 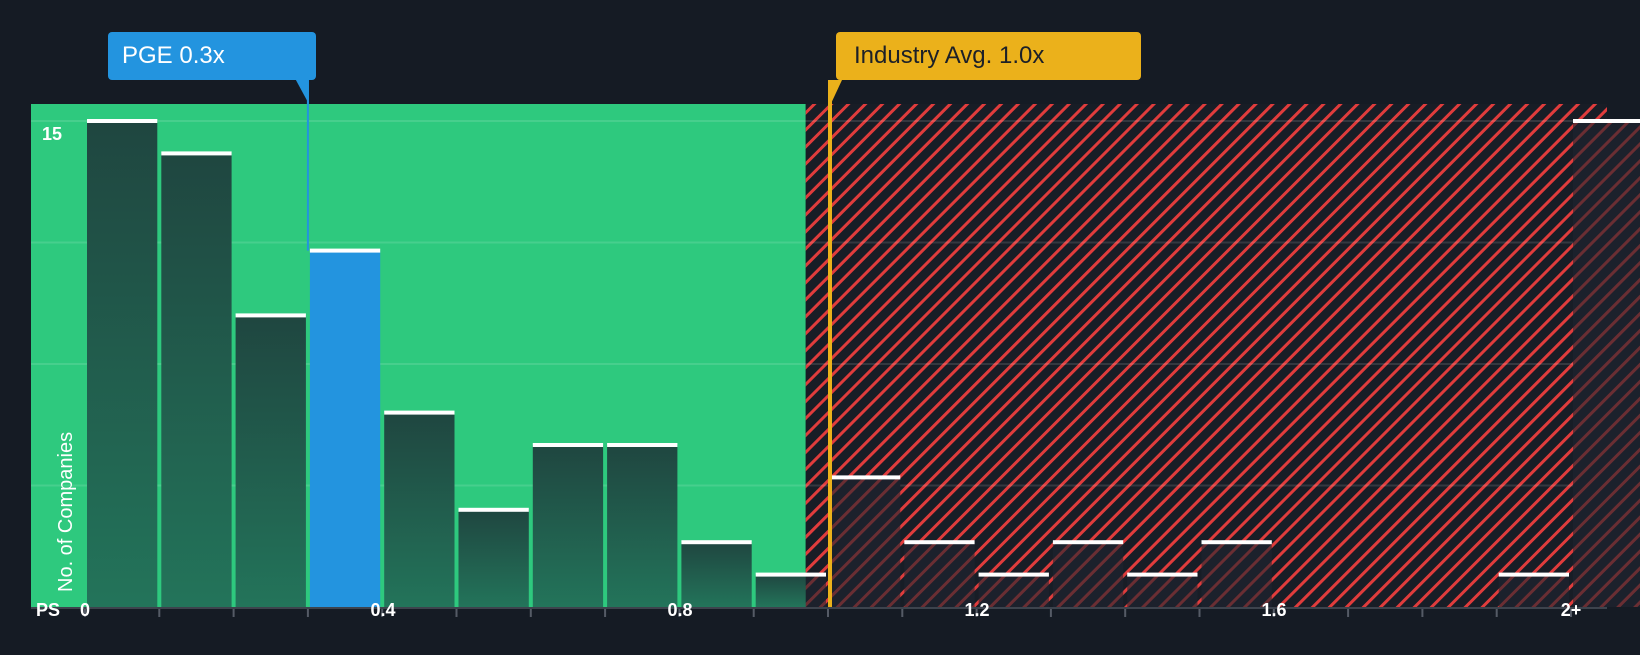 What do you see at coordinates (680, 610) in the screenshot?
I see `x-tick-0-8: 0.8` at bounding box center [680, 610].